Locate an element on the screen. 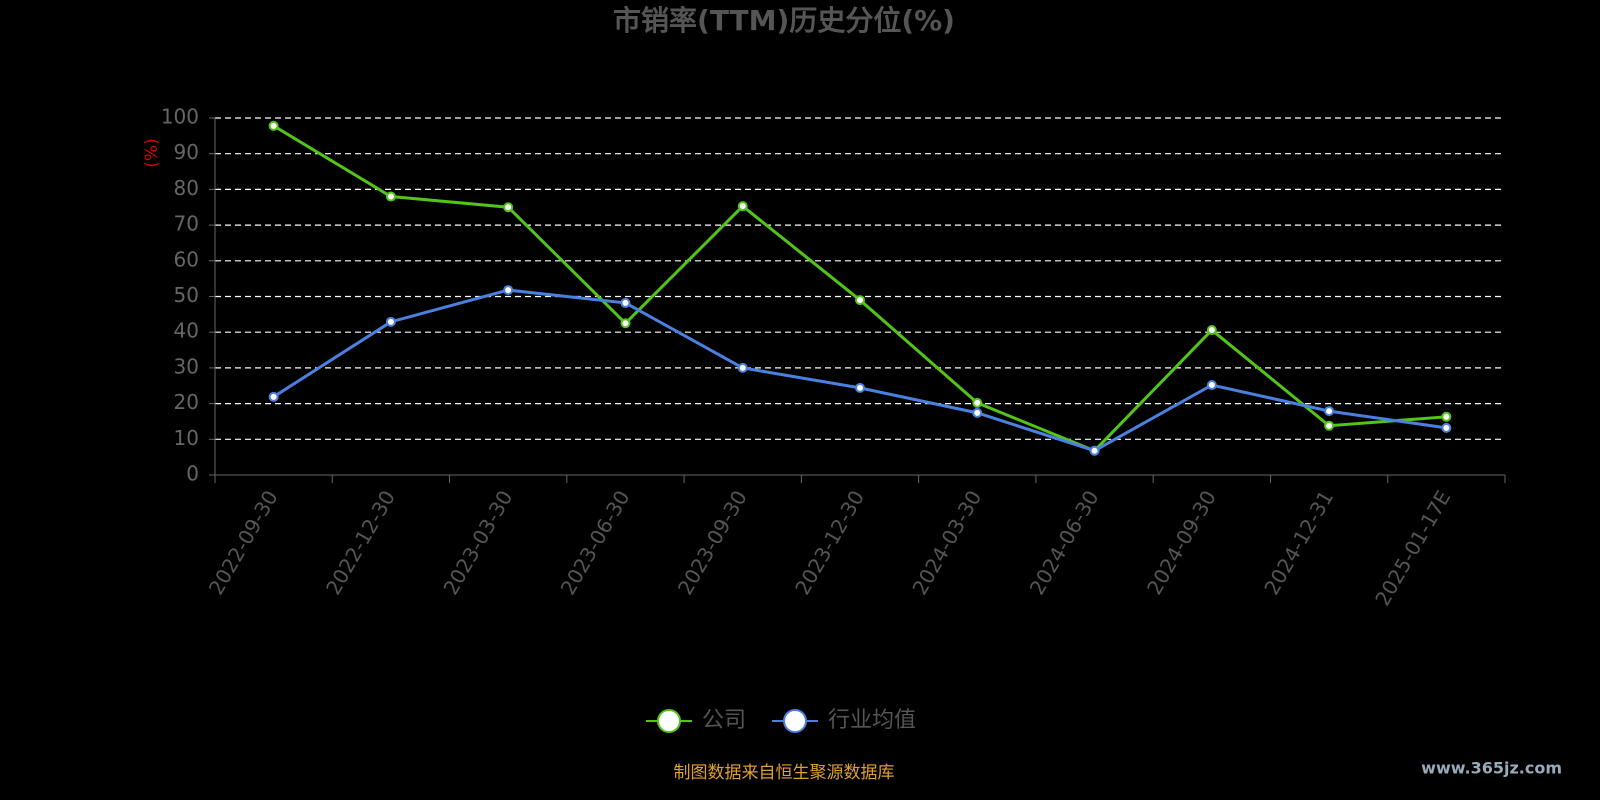  y-tick-label: 60 is located at coordinates (186, 259).